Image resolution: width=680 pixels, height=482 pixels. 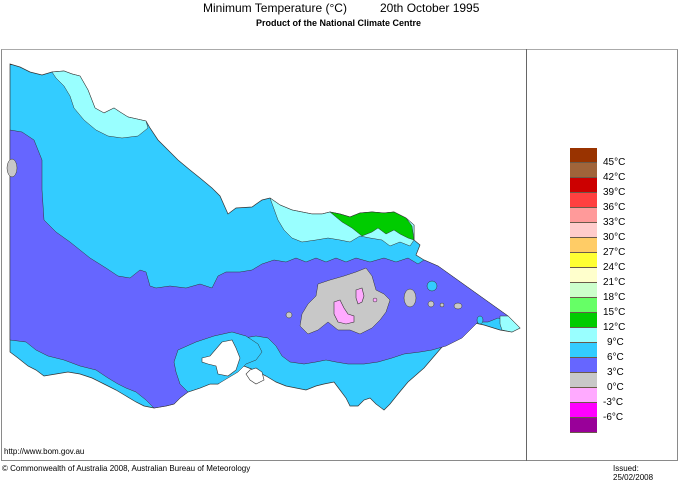 What do you see at coordinates (583, 395) in the screenshot?
I see `legend-swatch-minus3` at bounding box center [583, 395].